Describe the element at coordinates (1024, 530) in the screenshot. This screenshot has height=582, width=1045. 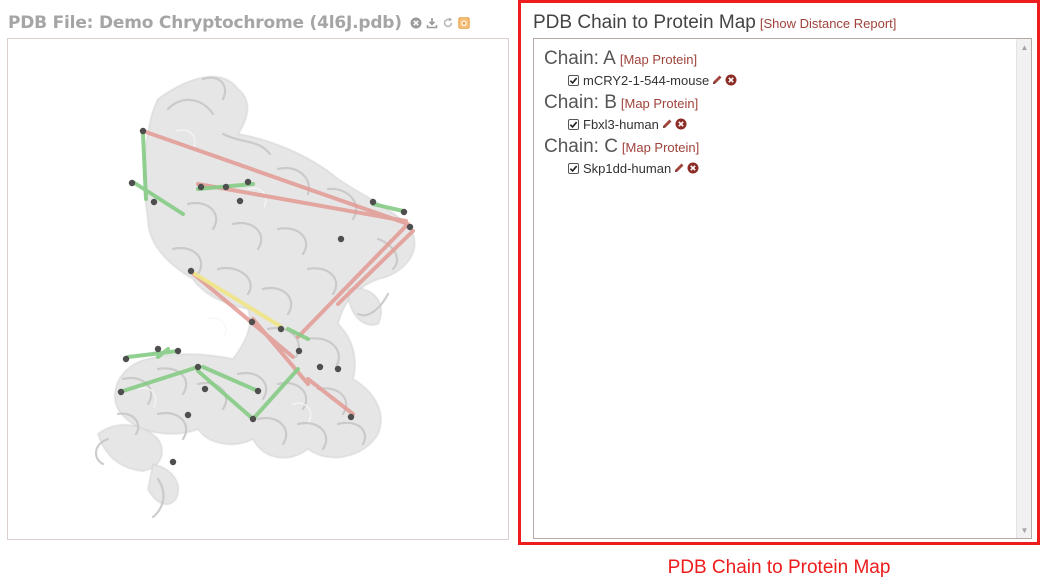
I see `scroll-down-arrow-icon: ▼` at that location.